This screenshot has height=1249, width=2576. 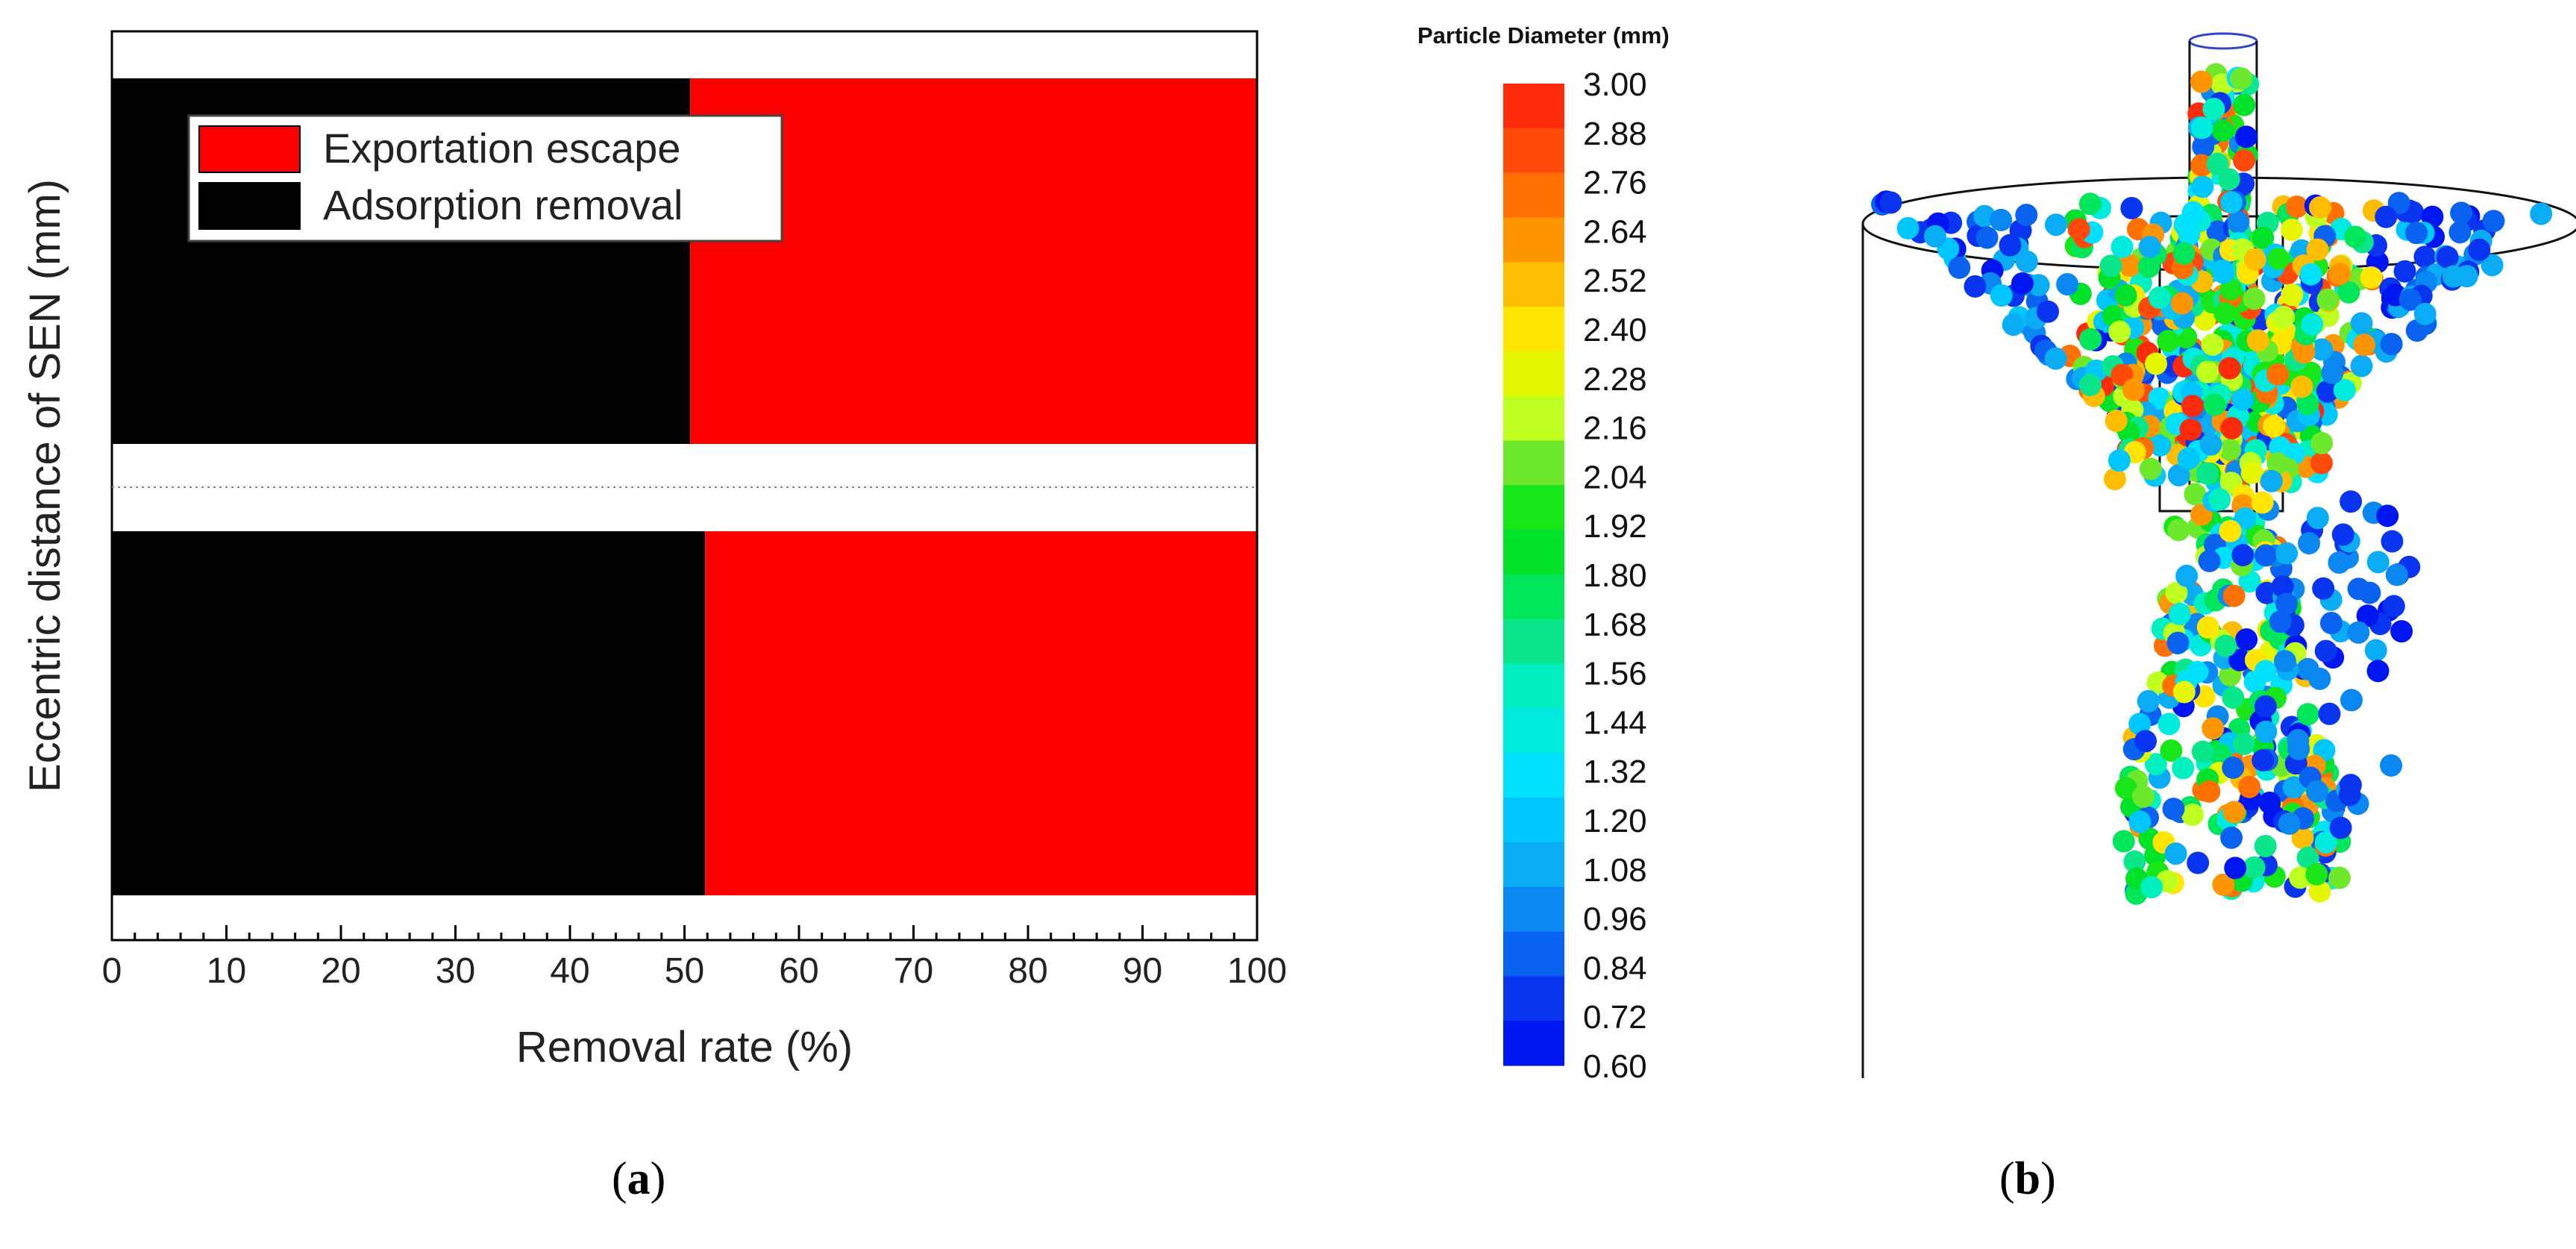 What do you see at coordinates (1615, 526) in the screenshot?
I see `colorbar-tick-label: 1.92` at bounding box center [1615, 526].